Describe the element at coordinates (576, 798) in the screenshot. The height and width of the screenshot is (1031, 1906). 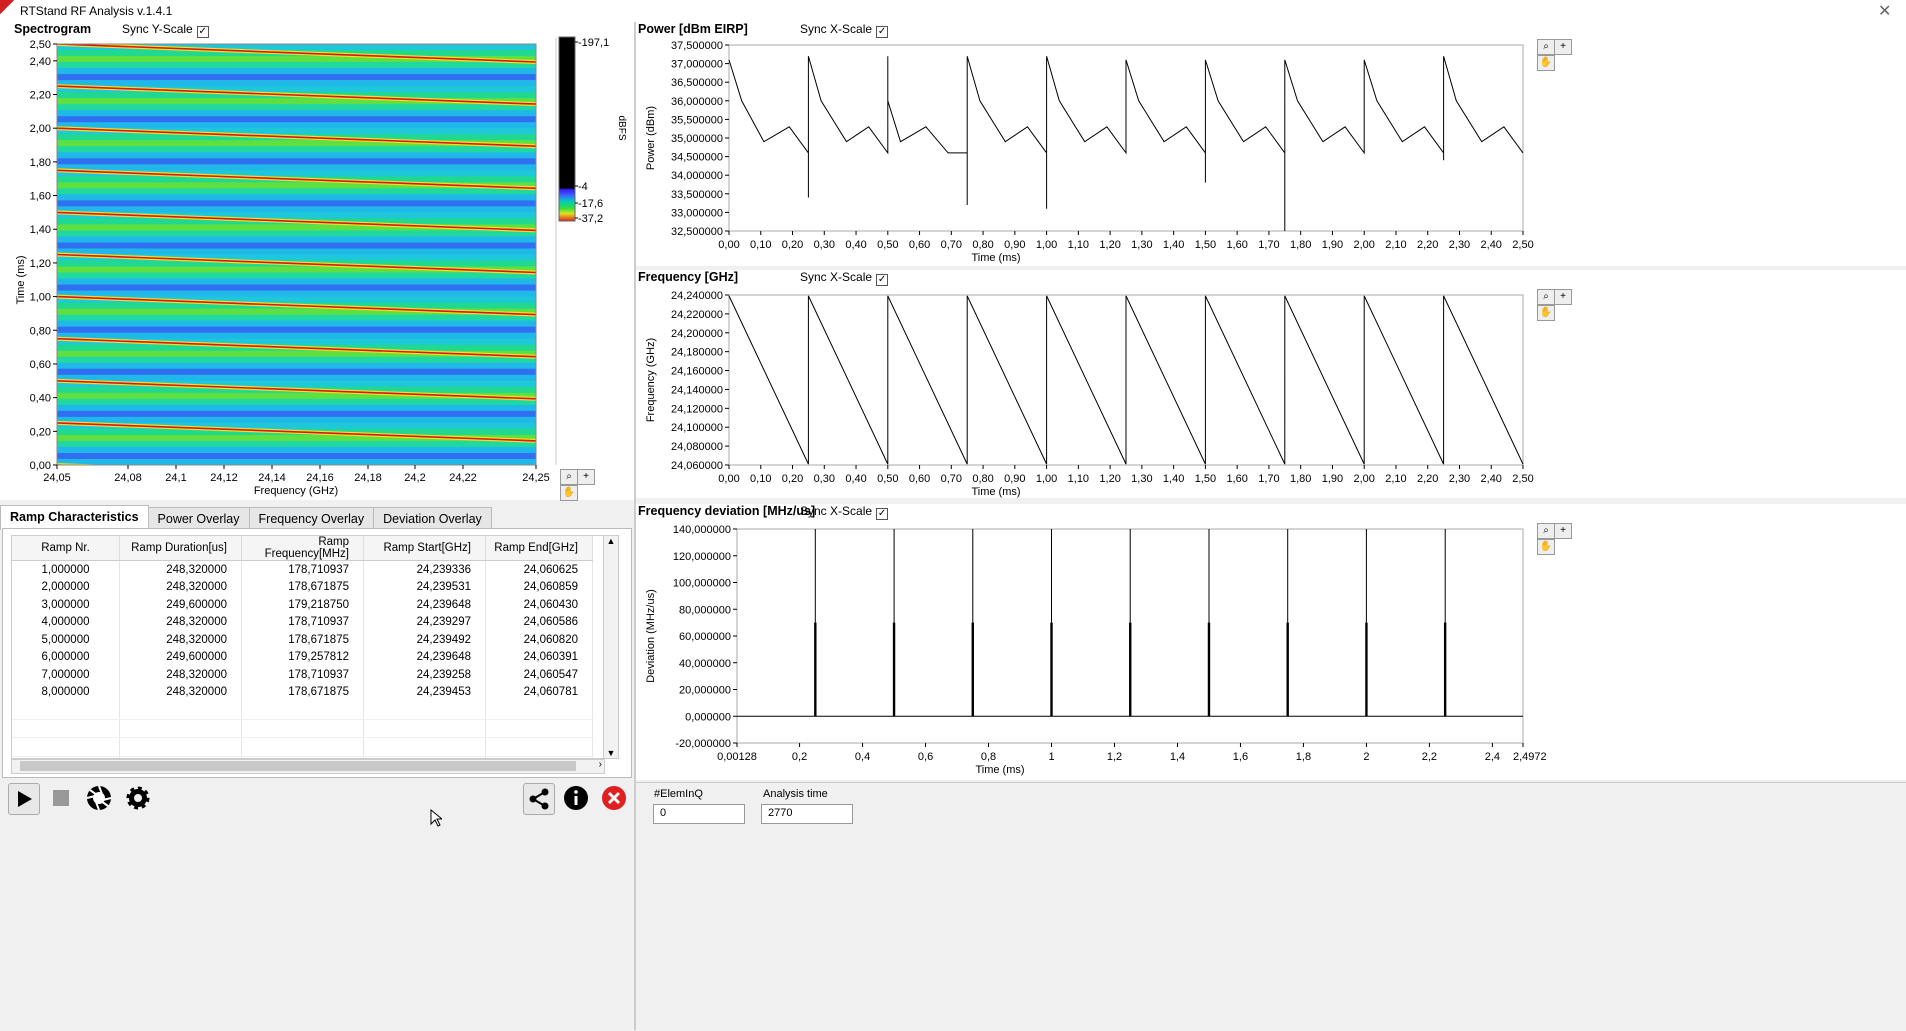
I see `info-button` at that location.